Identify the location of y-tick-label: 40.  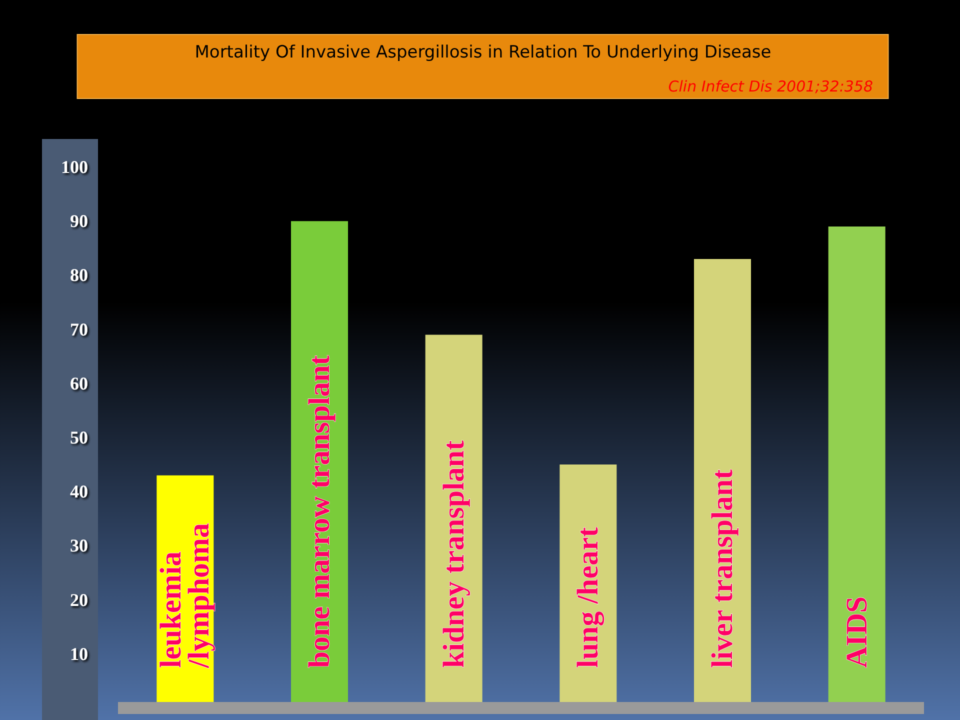
(79, 492).